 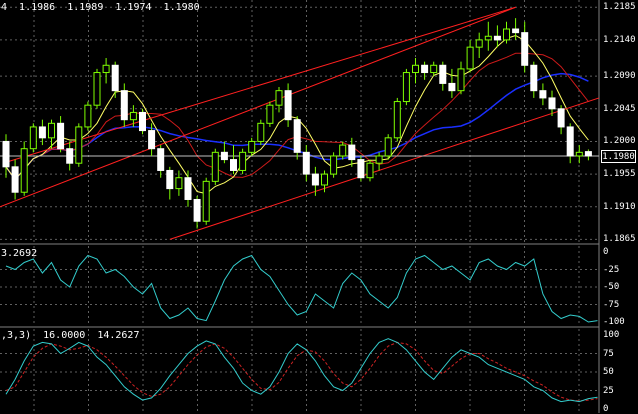 What do you see at coordinates (619, 7) in the screenshot?
I see `price-tick-label: 1.2185` at bounding box center [619, 7].